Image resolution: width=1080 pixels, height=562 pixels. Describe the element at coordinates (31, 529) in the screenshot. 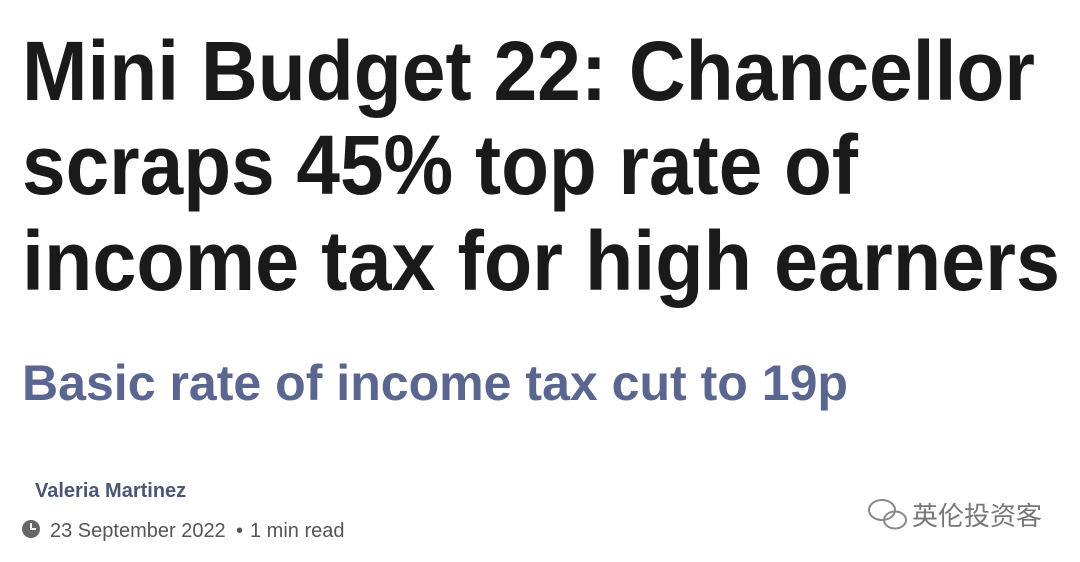

I see `clock-icon` at that location.